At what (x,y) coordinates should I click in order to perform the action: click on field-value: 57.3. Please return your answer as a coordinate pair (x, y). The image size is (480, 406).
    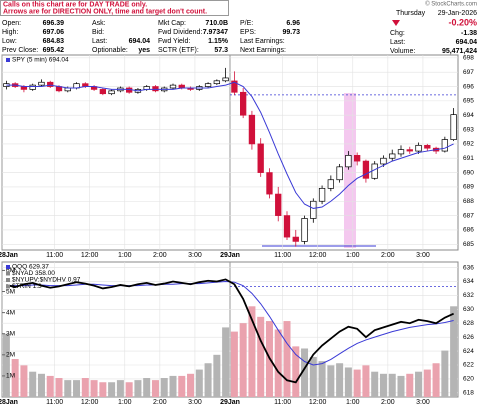
    Looking at the image, I should click on (221, 50).